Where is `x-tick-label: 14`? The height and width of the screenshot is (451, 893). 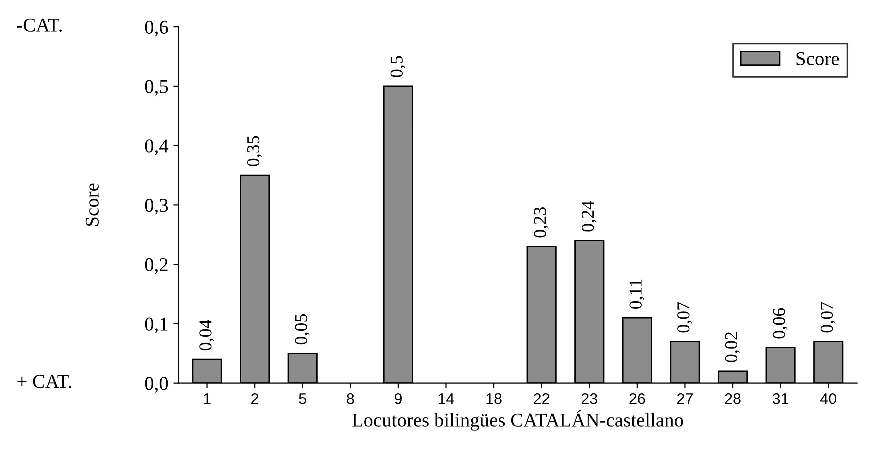
x-tick-label: 14 is located at coordinates (446, 399).